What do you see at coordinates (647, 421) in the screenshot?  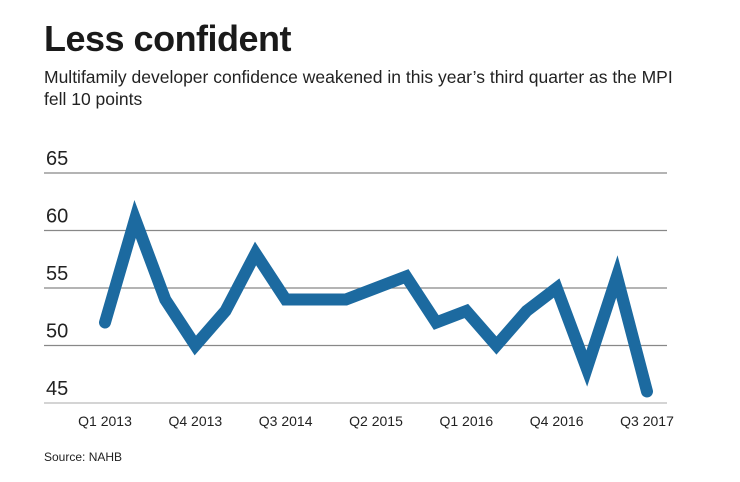 I see `x-tick-label: Q3 2017` at bounding box center [647, 421].